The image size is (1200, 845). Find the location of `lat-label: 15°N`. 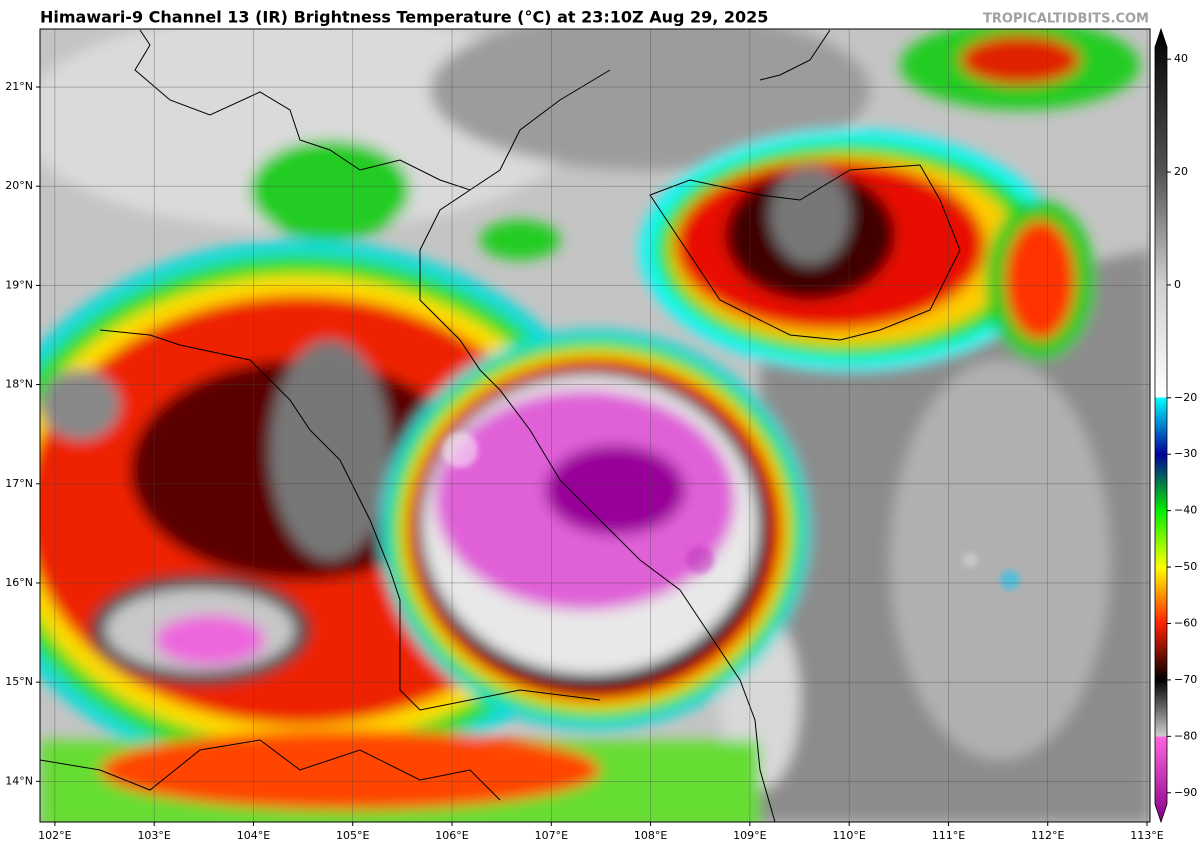

lat-label: 15°N is located at coordinates (19, 681).